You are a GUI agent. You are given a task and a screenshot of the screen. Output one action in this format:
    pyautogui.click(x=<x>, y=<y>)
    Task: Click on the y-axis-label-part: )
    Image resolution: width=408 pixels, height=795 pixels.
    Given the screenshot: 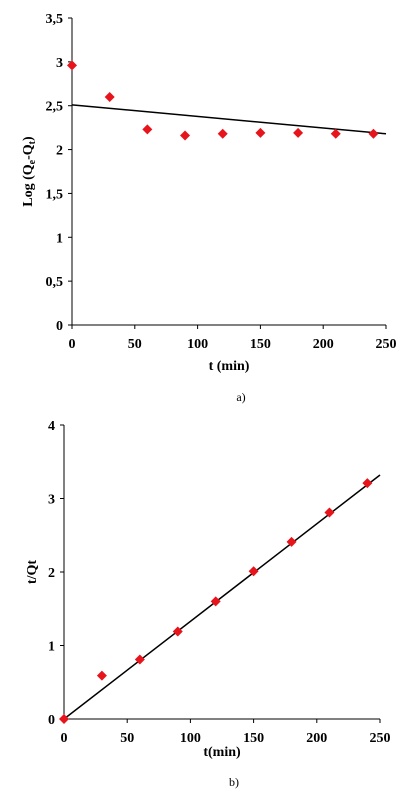 What is the action you would take?
    pyautogui.click(x=28, y=138)
    